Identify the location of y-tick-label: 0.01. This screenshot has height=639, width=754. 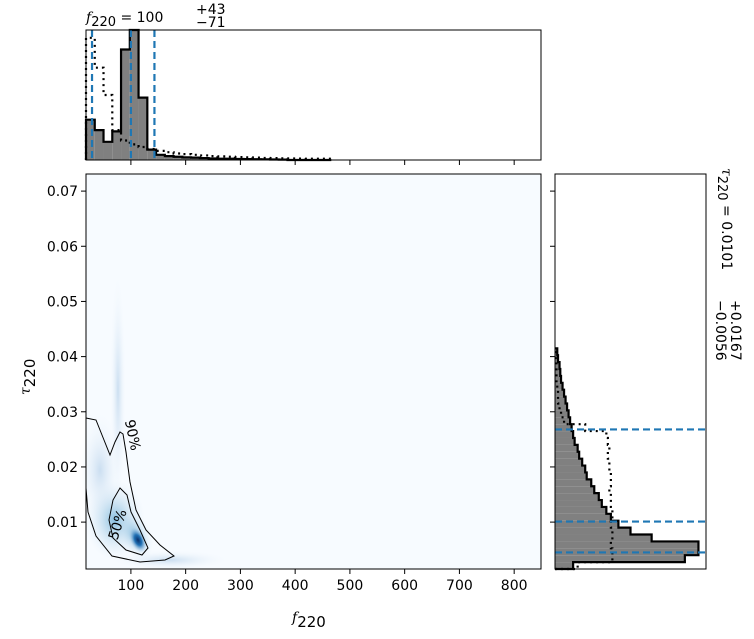
(62, 523).